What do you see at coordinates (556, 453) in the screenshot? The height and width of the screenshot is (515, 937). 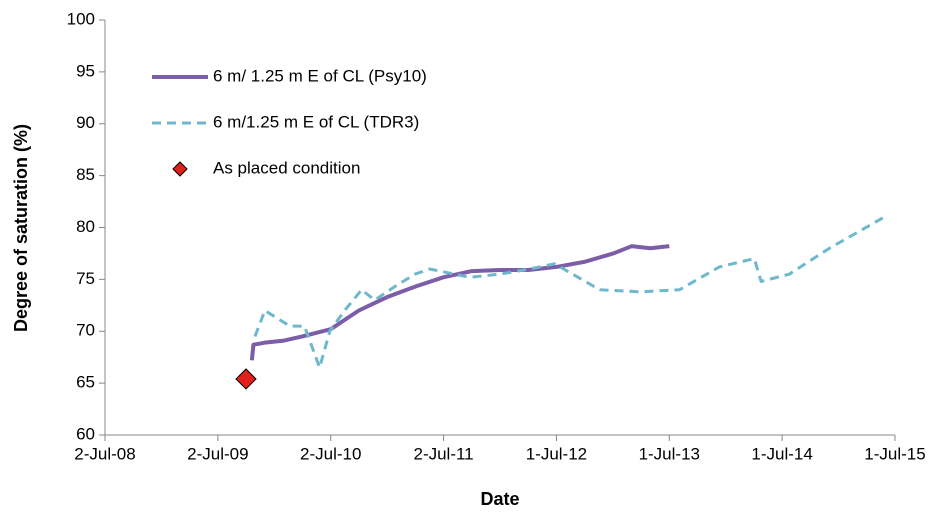 I see `x-tick-label: 1-Jul-12` at bounding box center [556, 453].